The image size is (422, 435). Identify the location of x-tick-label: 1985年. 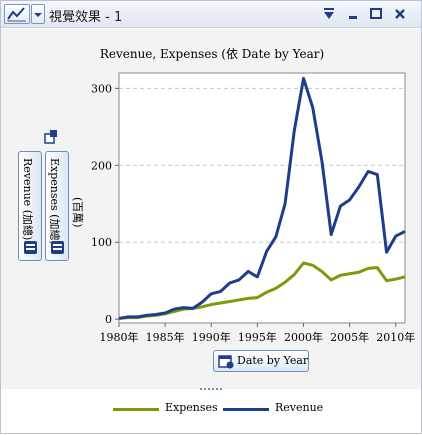
(165, 337).